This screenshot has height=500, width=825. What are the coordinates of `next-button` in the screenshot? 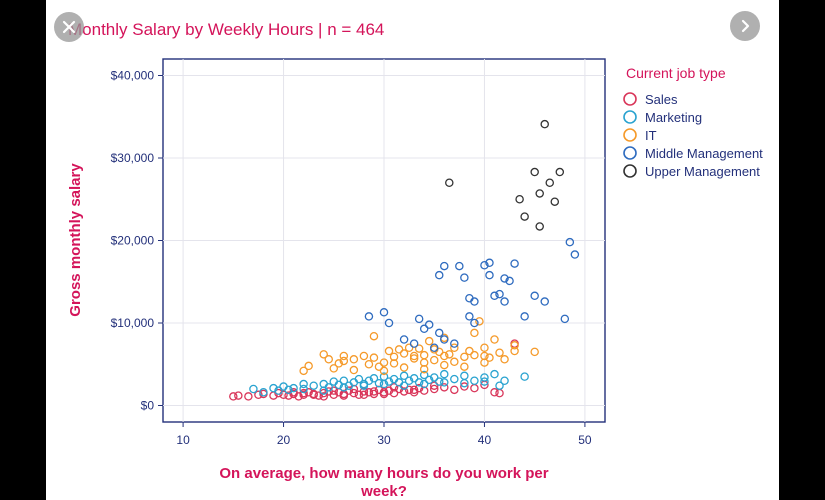 It's located at (745, 26).